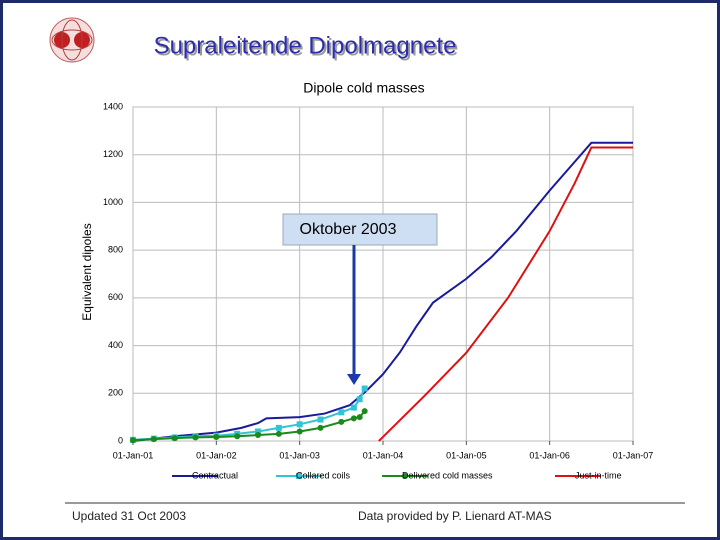 The image size is (720, 540). Describe the element at coordinates (113, 154) in the screenshot. I see `y-tick-label: 1200` at that location.